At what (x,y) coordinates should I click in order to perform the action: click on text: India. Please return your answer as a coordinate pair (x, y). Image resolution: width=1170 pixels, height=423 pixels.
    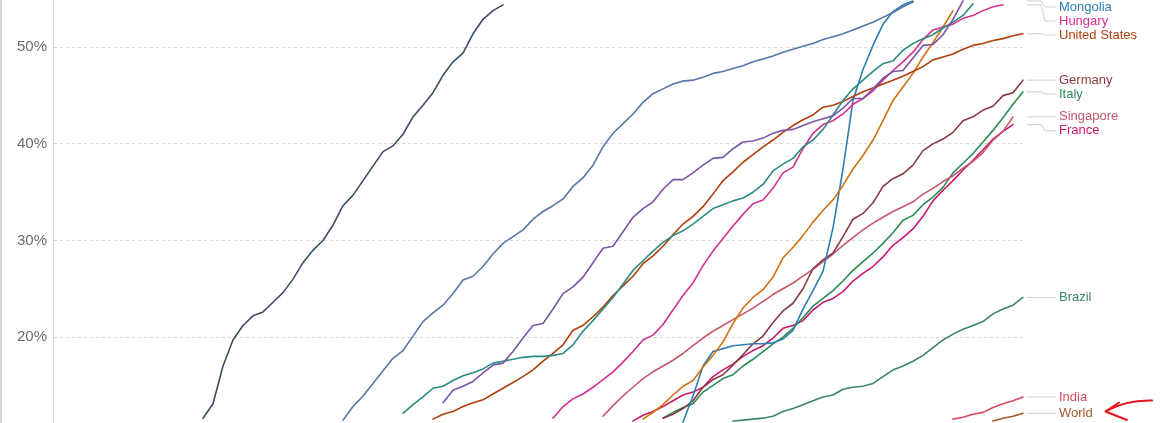
    Looking at the image, I should click on (1073, 396).